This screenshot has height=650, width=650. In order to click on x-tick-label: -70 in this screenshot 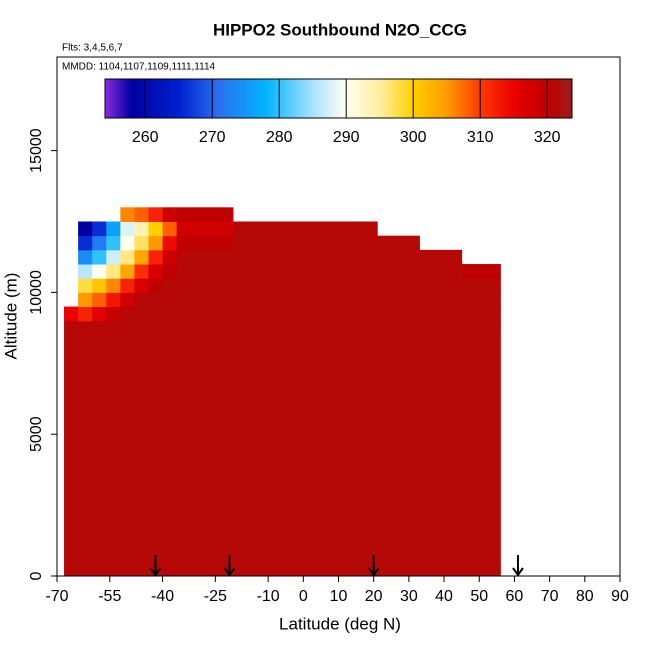, I will do `click(56, 596)`.